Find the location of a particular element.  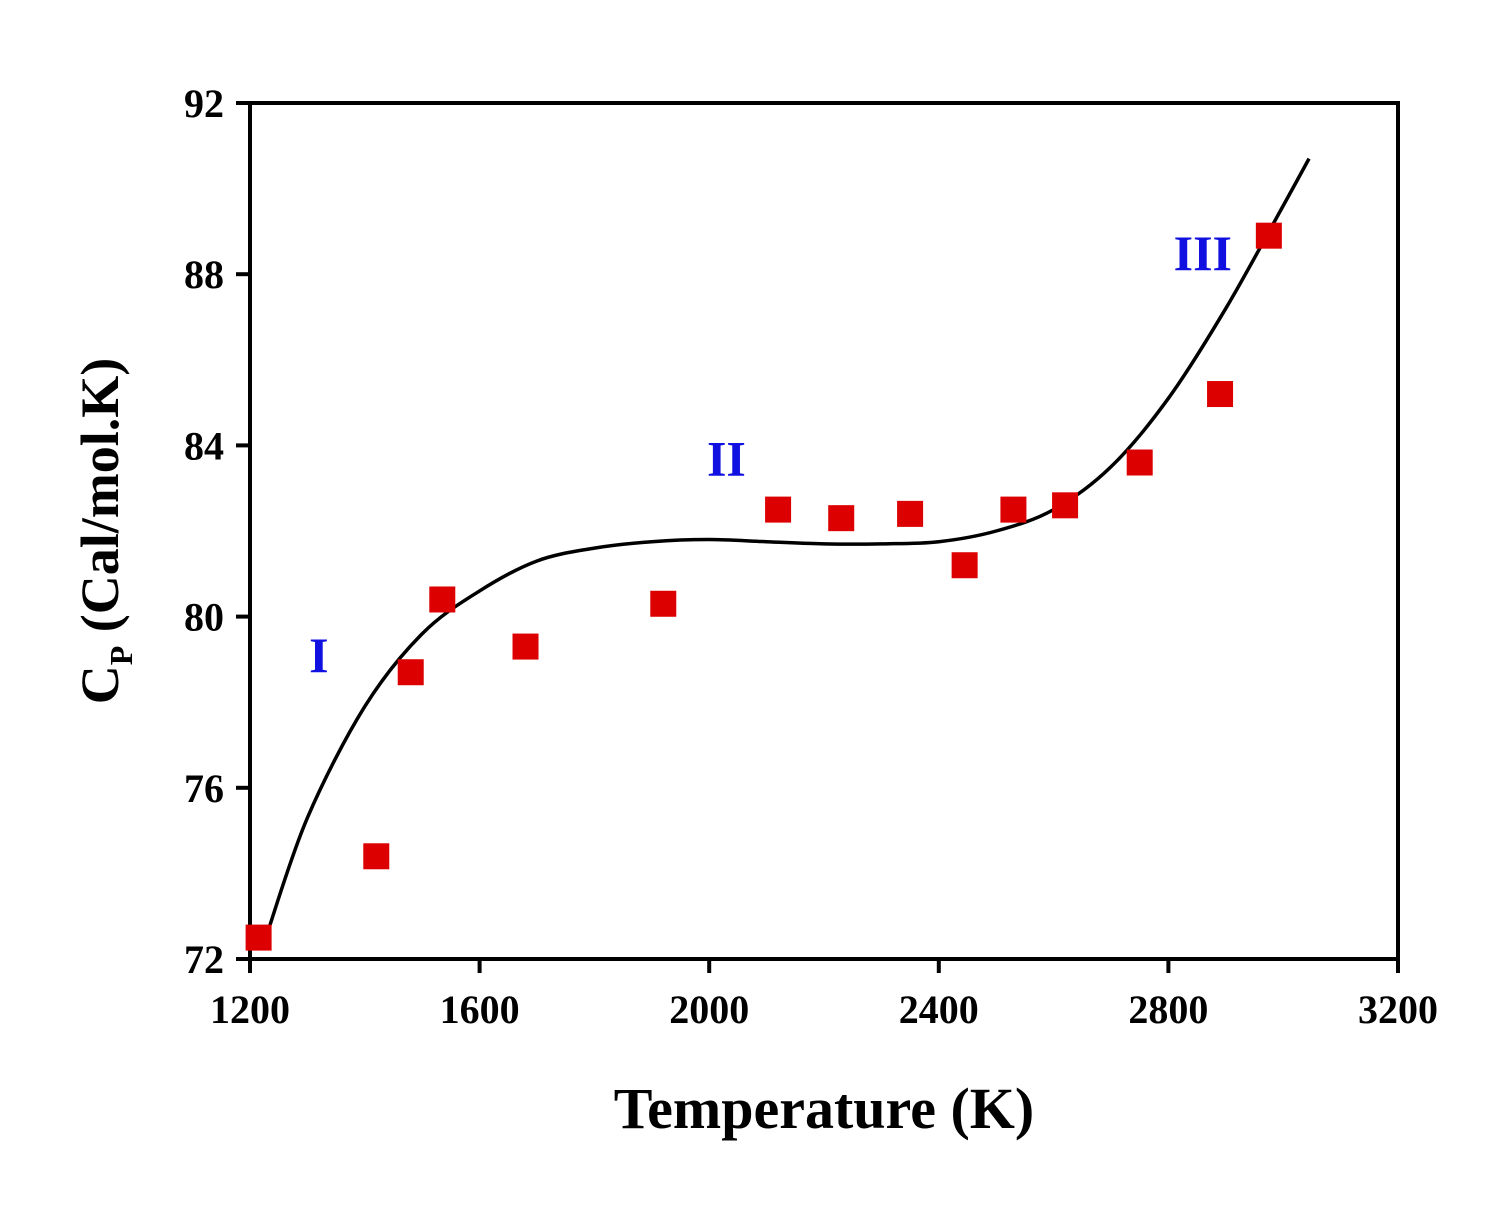

y-ticks: 72 76 80 84 88 92 is located at coordinates (217, 531).